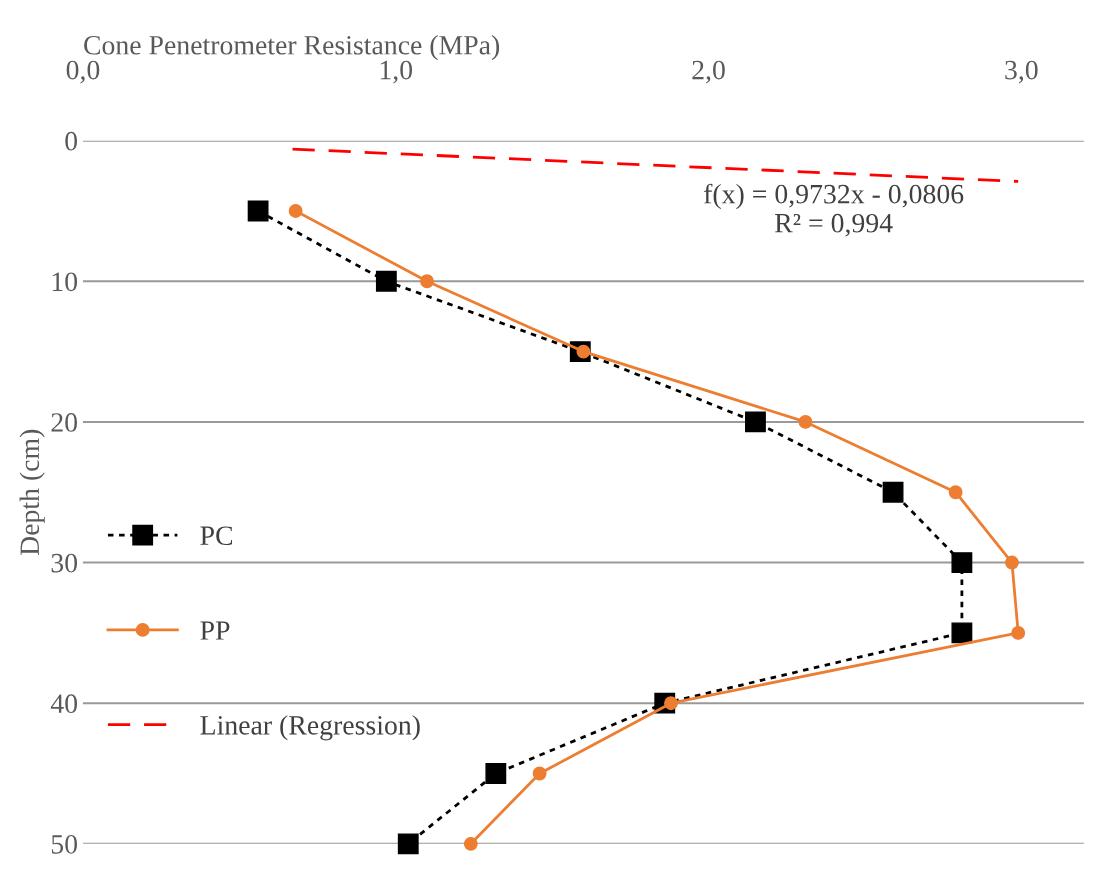 The width and height of the screenshot is (1106, 879). I want to click on legend-label: PP, so click(215, 630).